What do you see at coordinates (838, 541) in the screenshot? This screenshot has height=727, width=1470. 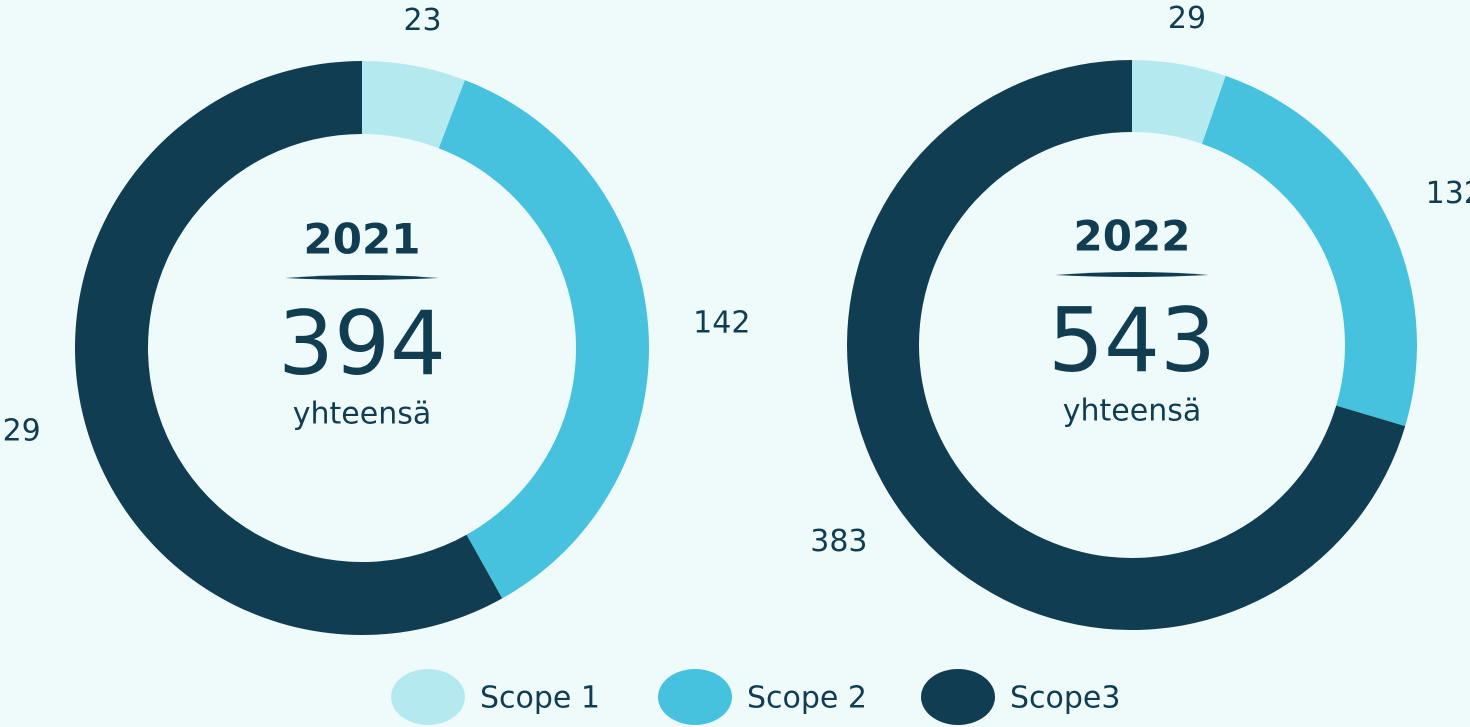 I see `data-label: 383` at bounding box center [838, 541].